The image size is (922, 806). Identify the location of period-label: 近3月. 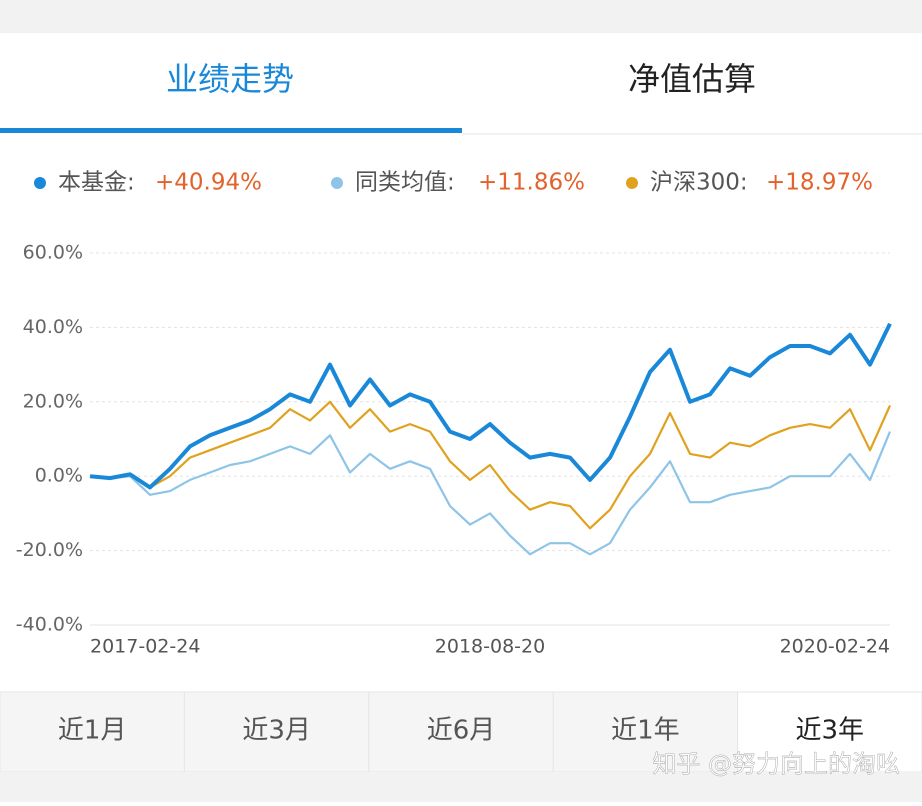
(276, 731).